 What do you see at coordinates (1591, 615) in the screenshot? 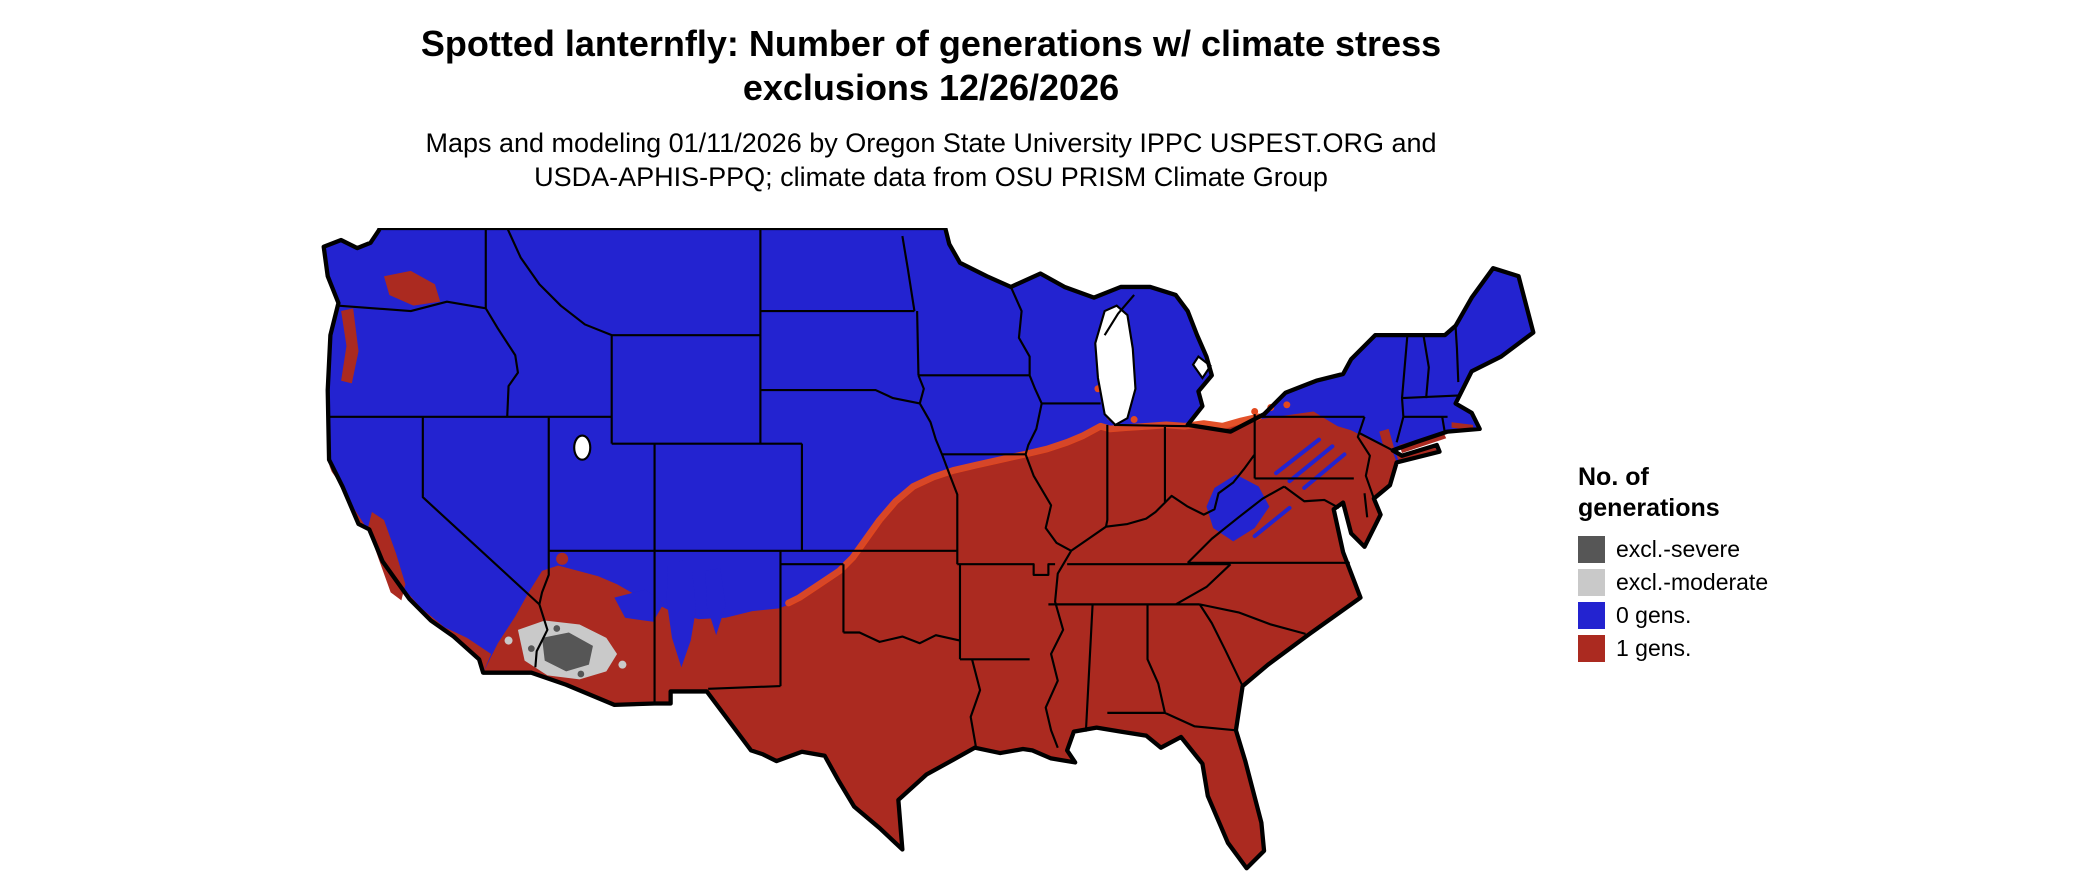
I see `legend-swatch-zero-gens` at bounding box center [1591, 615].